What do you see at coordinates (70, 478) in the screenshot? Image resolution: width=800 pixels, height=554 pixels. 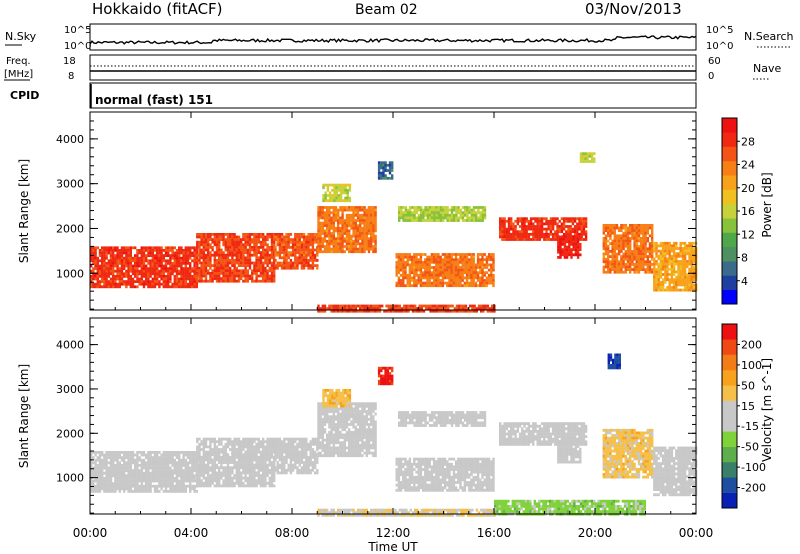 I see `velocity-ytick-label: 1000` at bounding box center [70, 478].